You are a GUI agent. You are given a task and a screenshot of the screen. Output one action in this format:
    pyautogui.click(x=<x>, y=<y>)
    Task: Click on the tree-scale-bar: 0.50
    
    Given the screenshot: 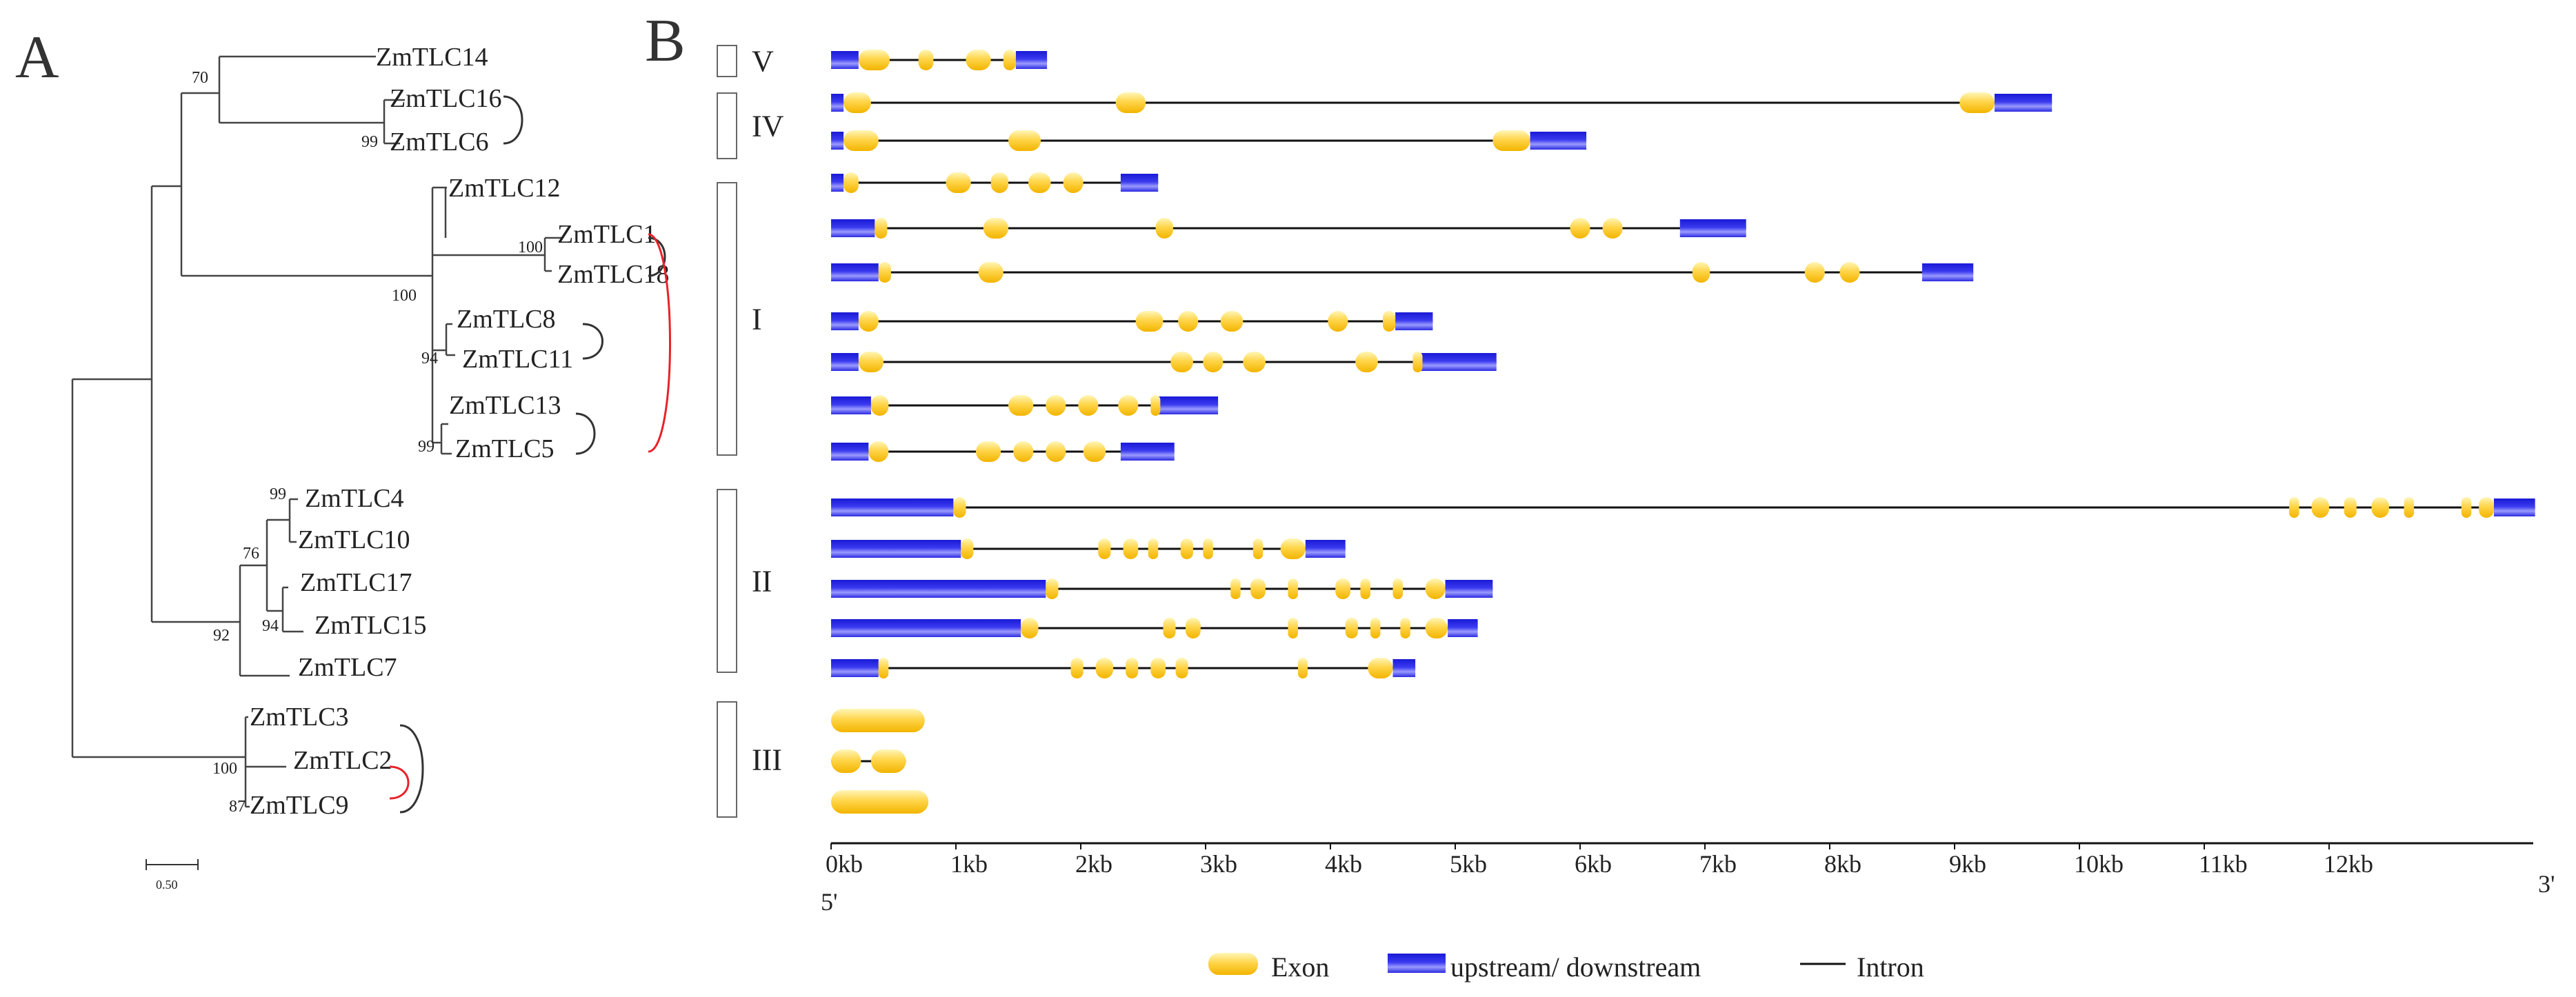 What is the action you would take?
    pyautogui.click(x=172, y=876)
    